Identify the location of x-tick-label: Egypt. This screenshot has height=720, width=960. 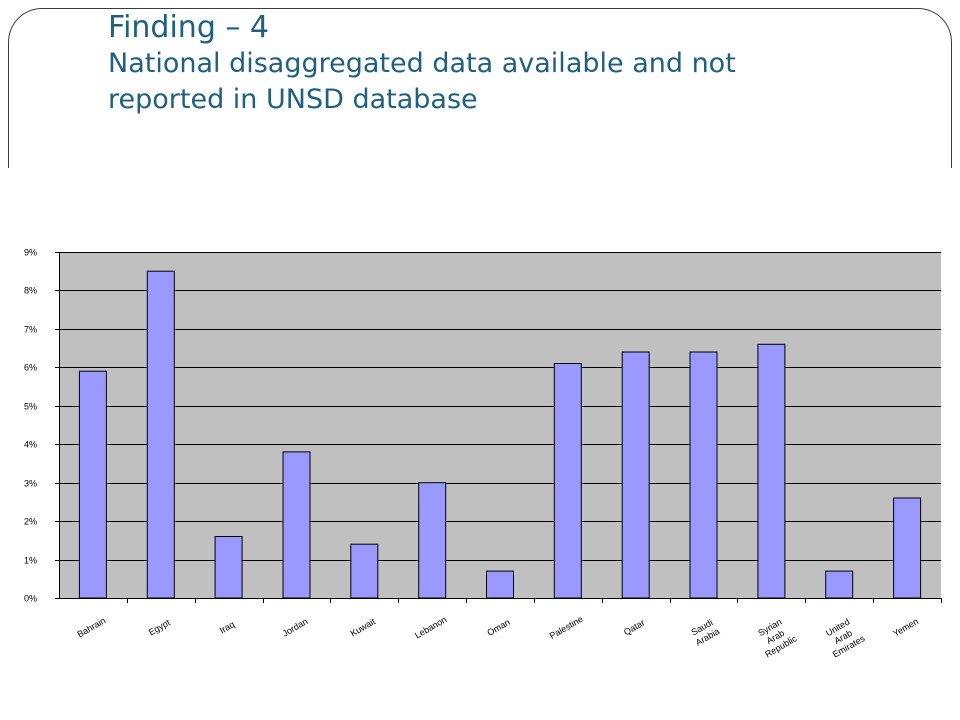
(159, 627).